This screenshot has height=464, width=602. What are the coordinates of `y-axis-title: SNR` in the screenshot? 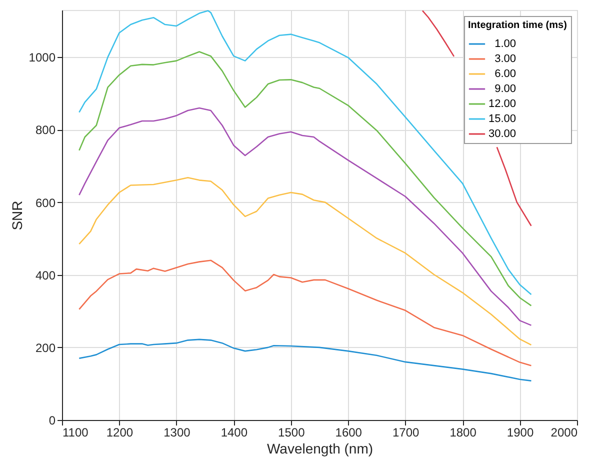 It's located at (16, 215).